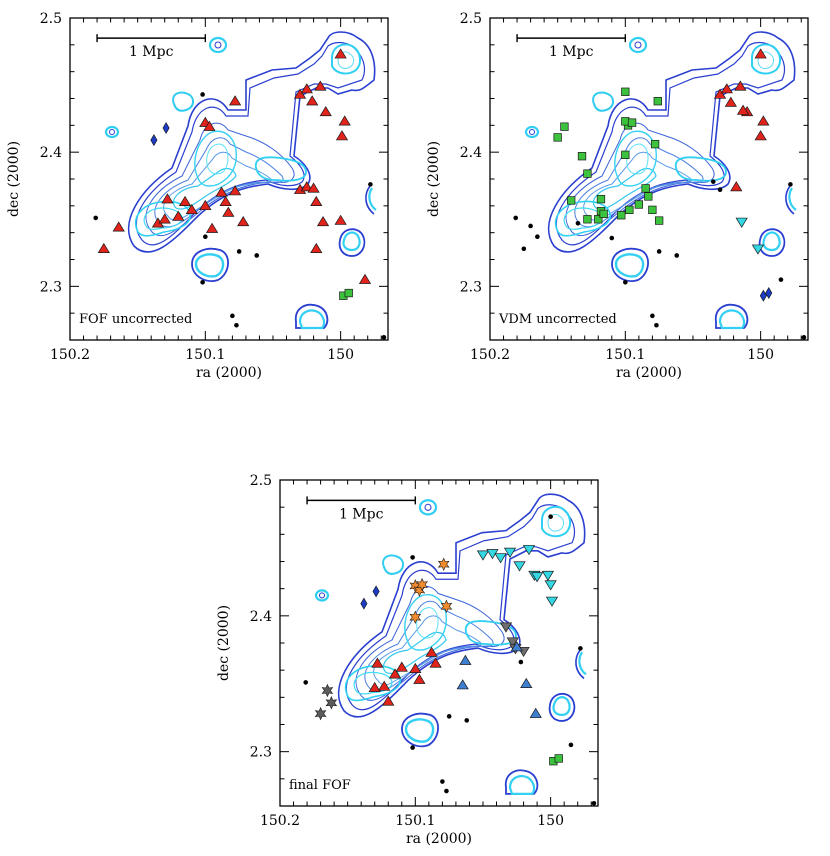  What do you see at coordinates (340, 355) in the screenshot?
I see `x-tick-label: 150` at bounding box center [340, 355].